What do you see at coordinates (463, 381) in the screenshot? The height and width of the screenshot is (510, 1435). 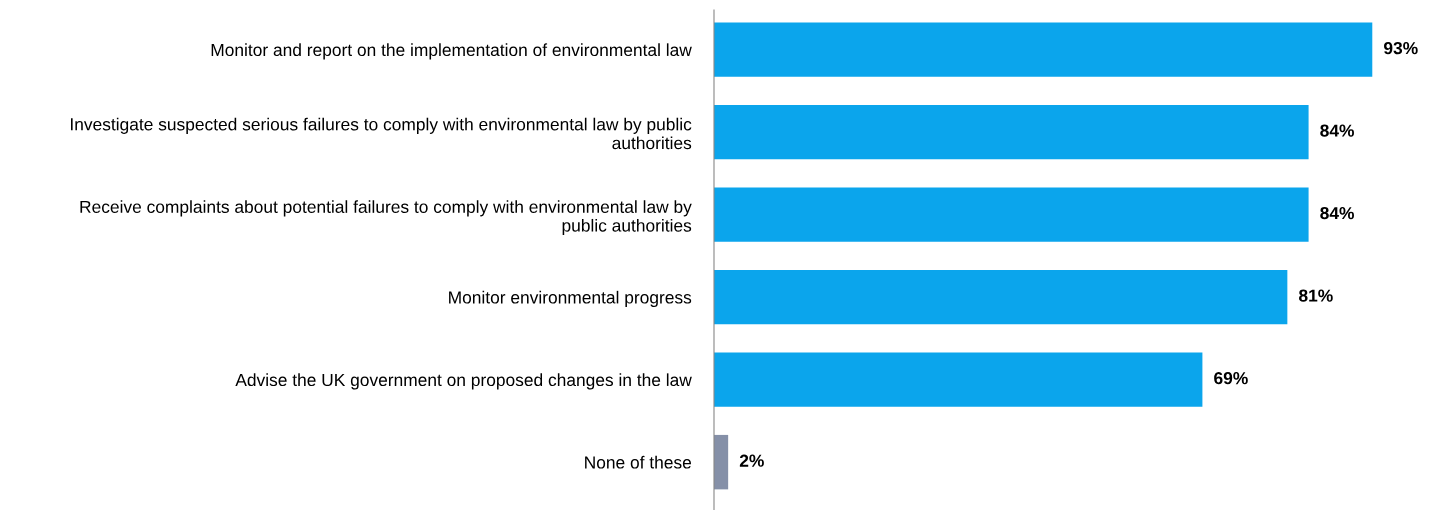 I see `y-tick-label: Advise the UK government on proposed changes in the law` at bounding box center [463, 381].